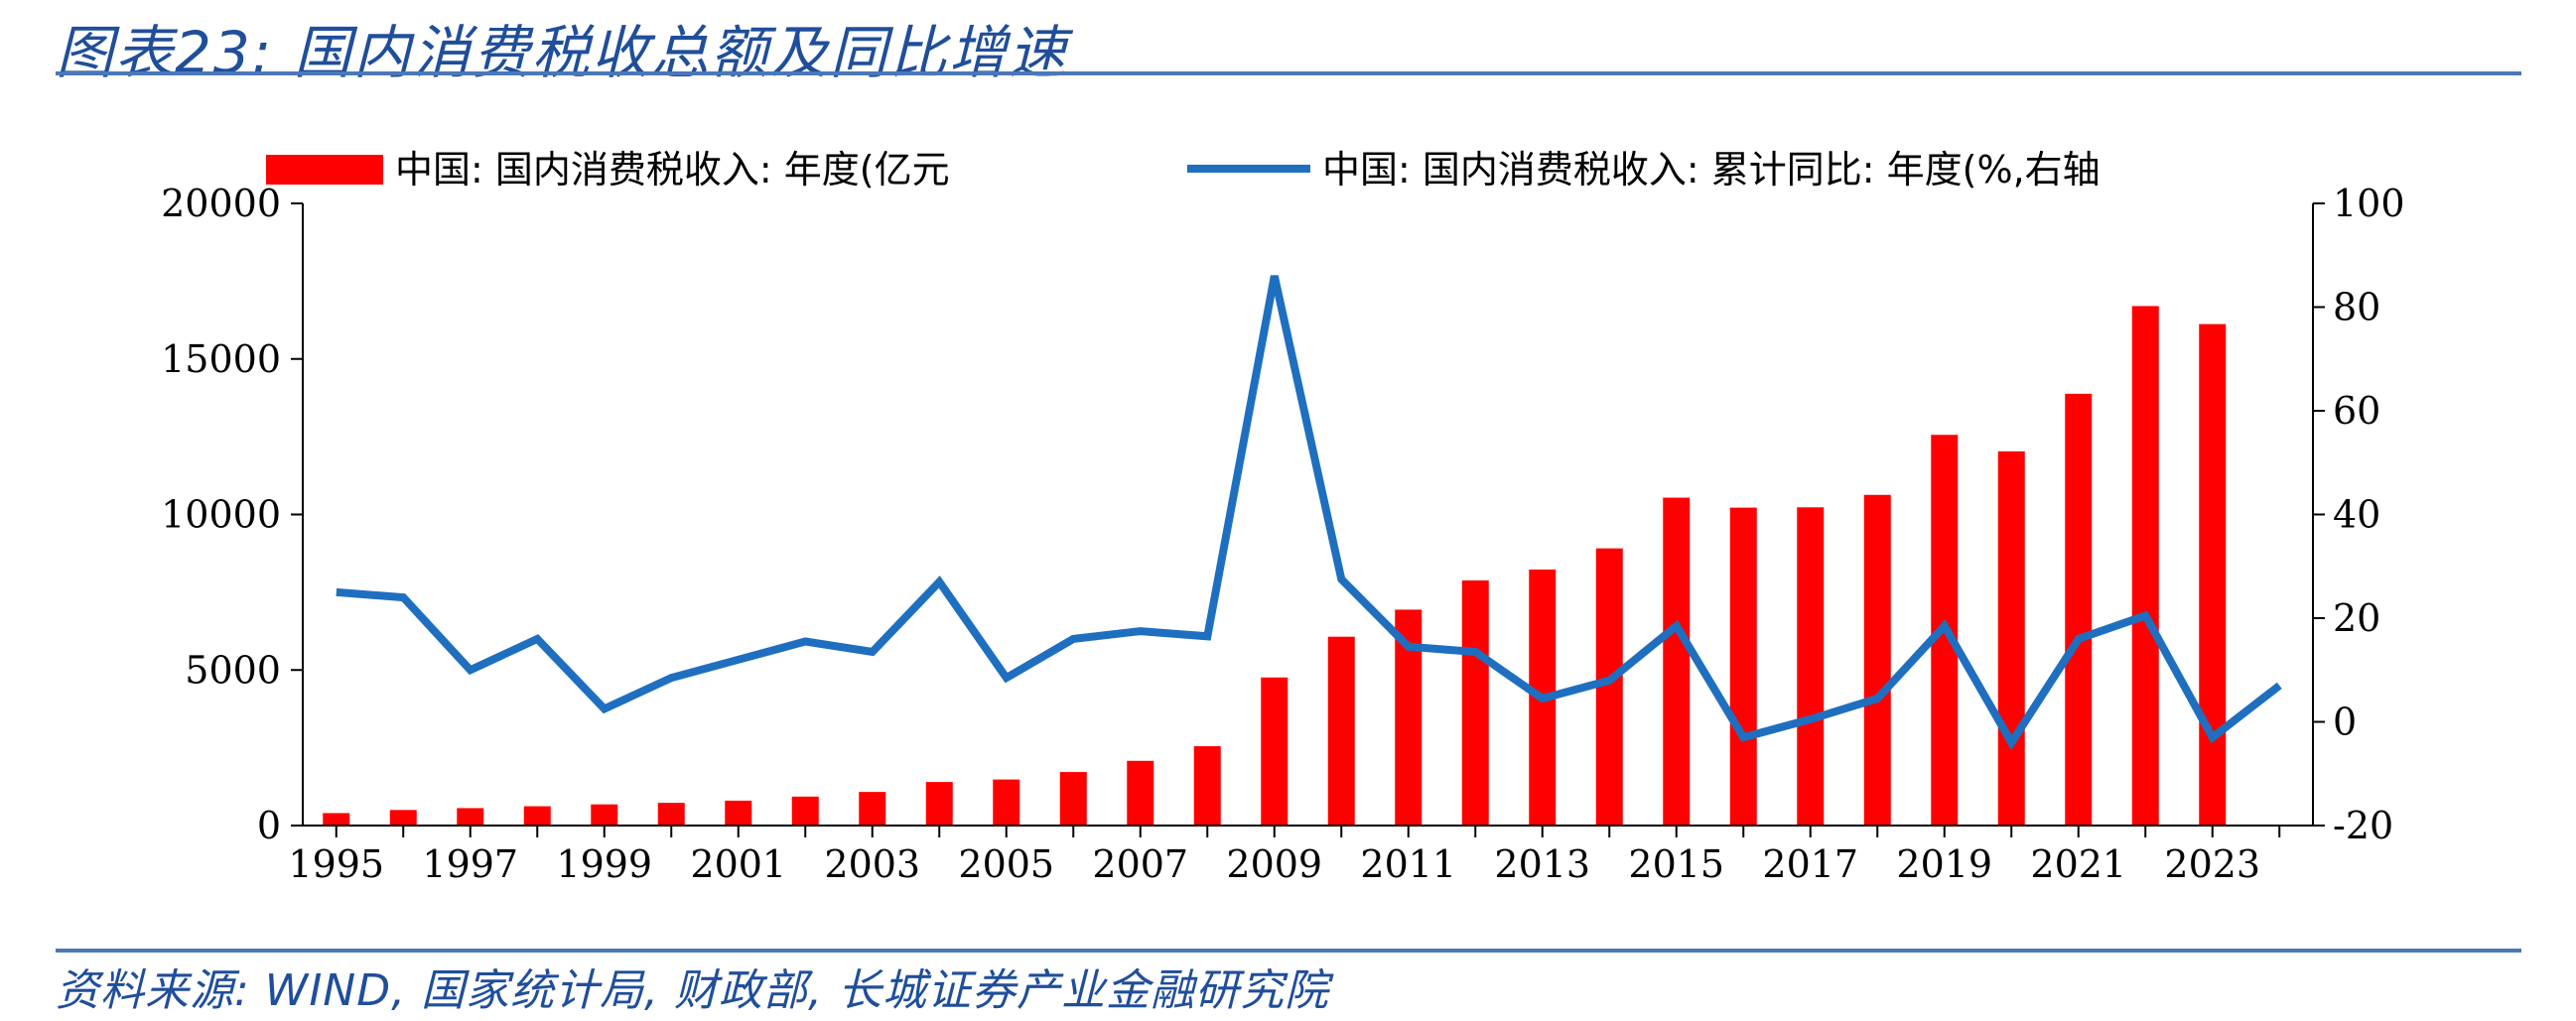  I want to click on x-tick-label-2017: 2017, so click(1810, 864).